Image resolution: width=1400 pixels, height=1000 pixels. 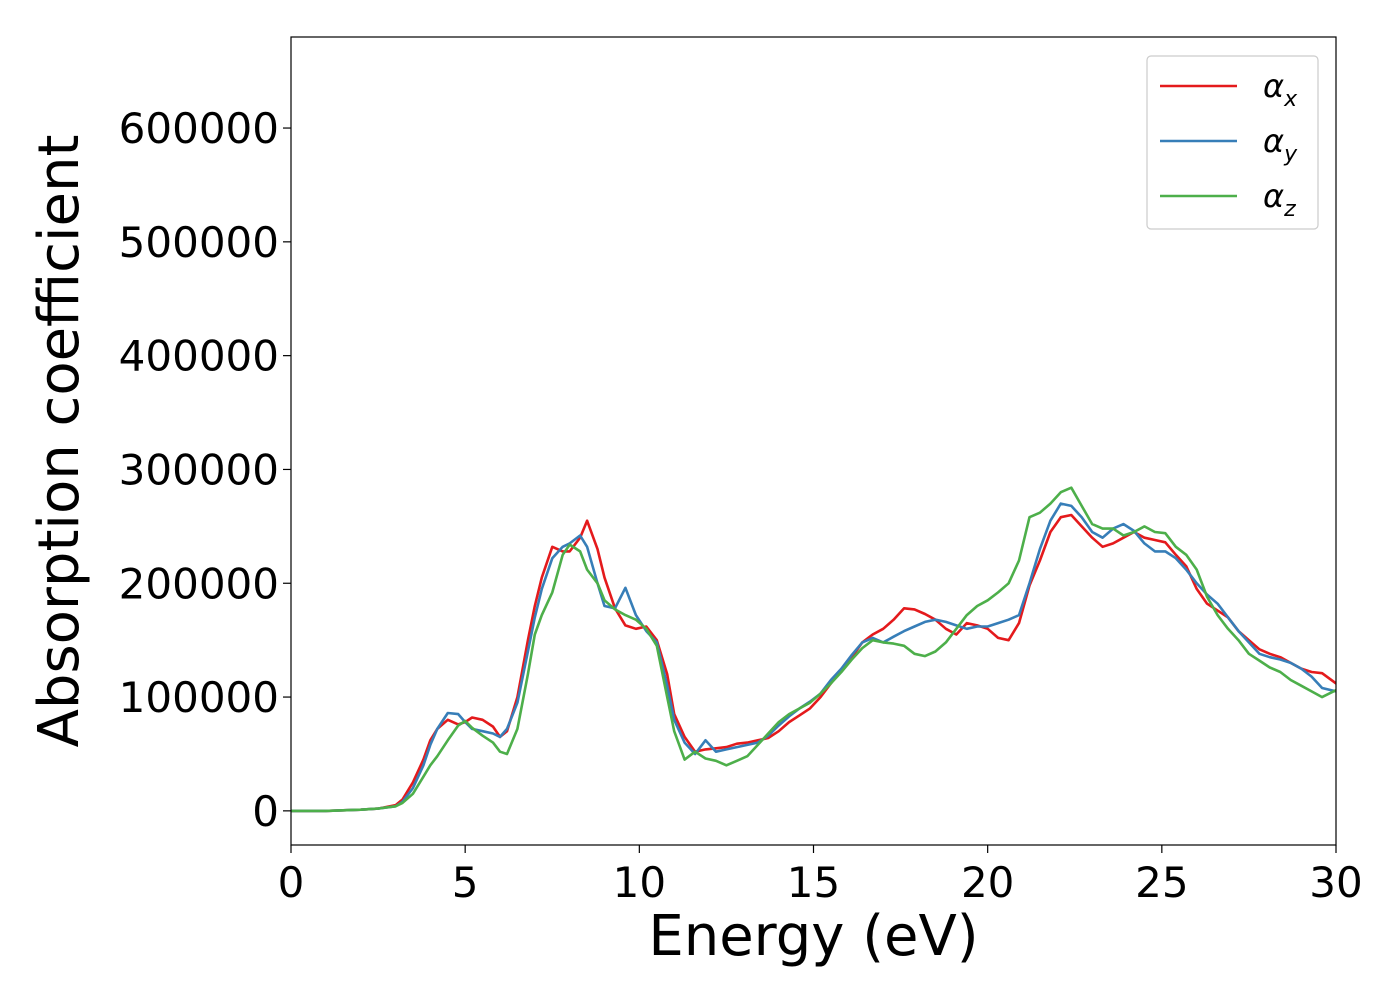 What do you see at coordinates (813, 936) in the screenshot?
I see `x-axis-title: Energy (eV)` at bounding box center [813, 936].